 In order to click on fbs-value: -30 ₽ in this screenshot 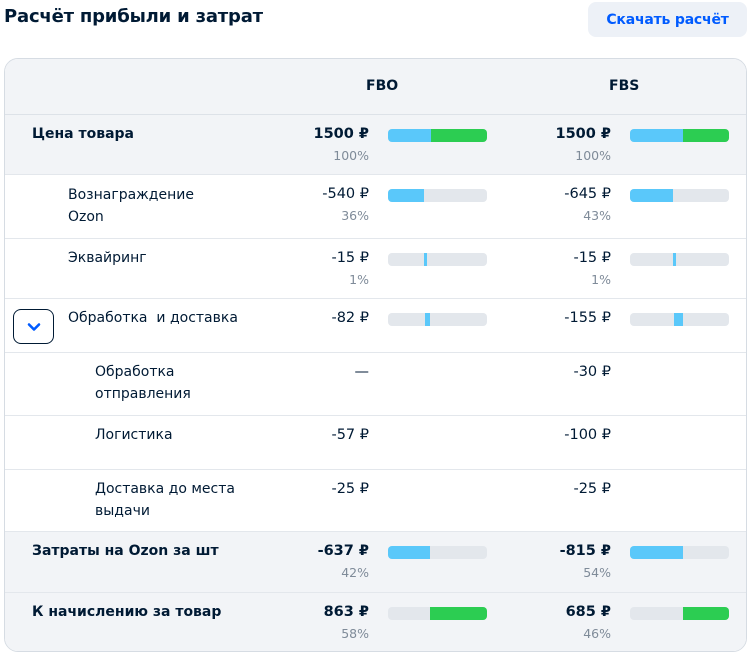, I will do `click(592, 372)`.